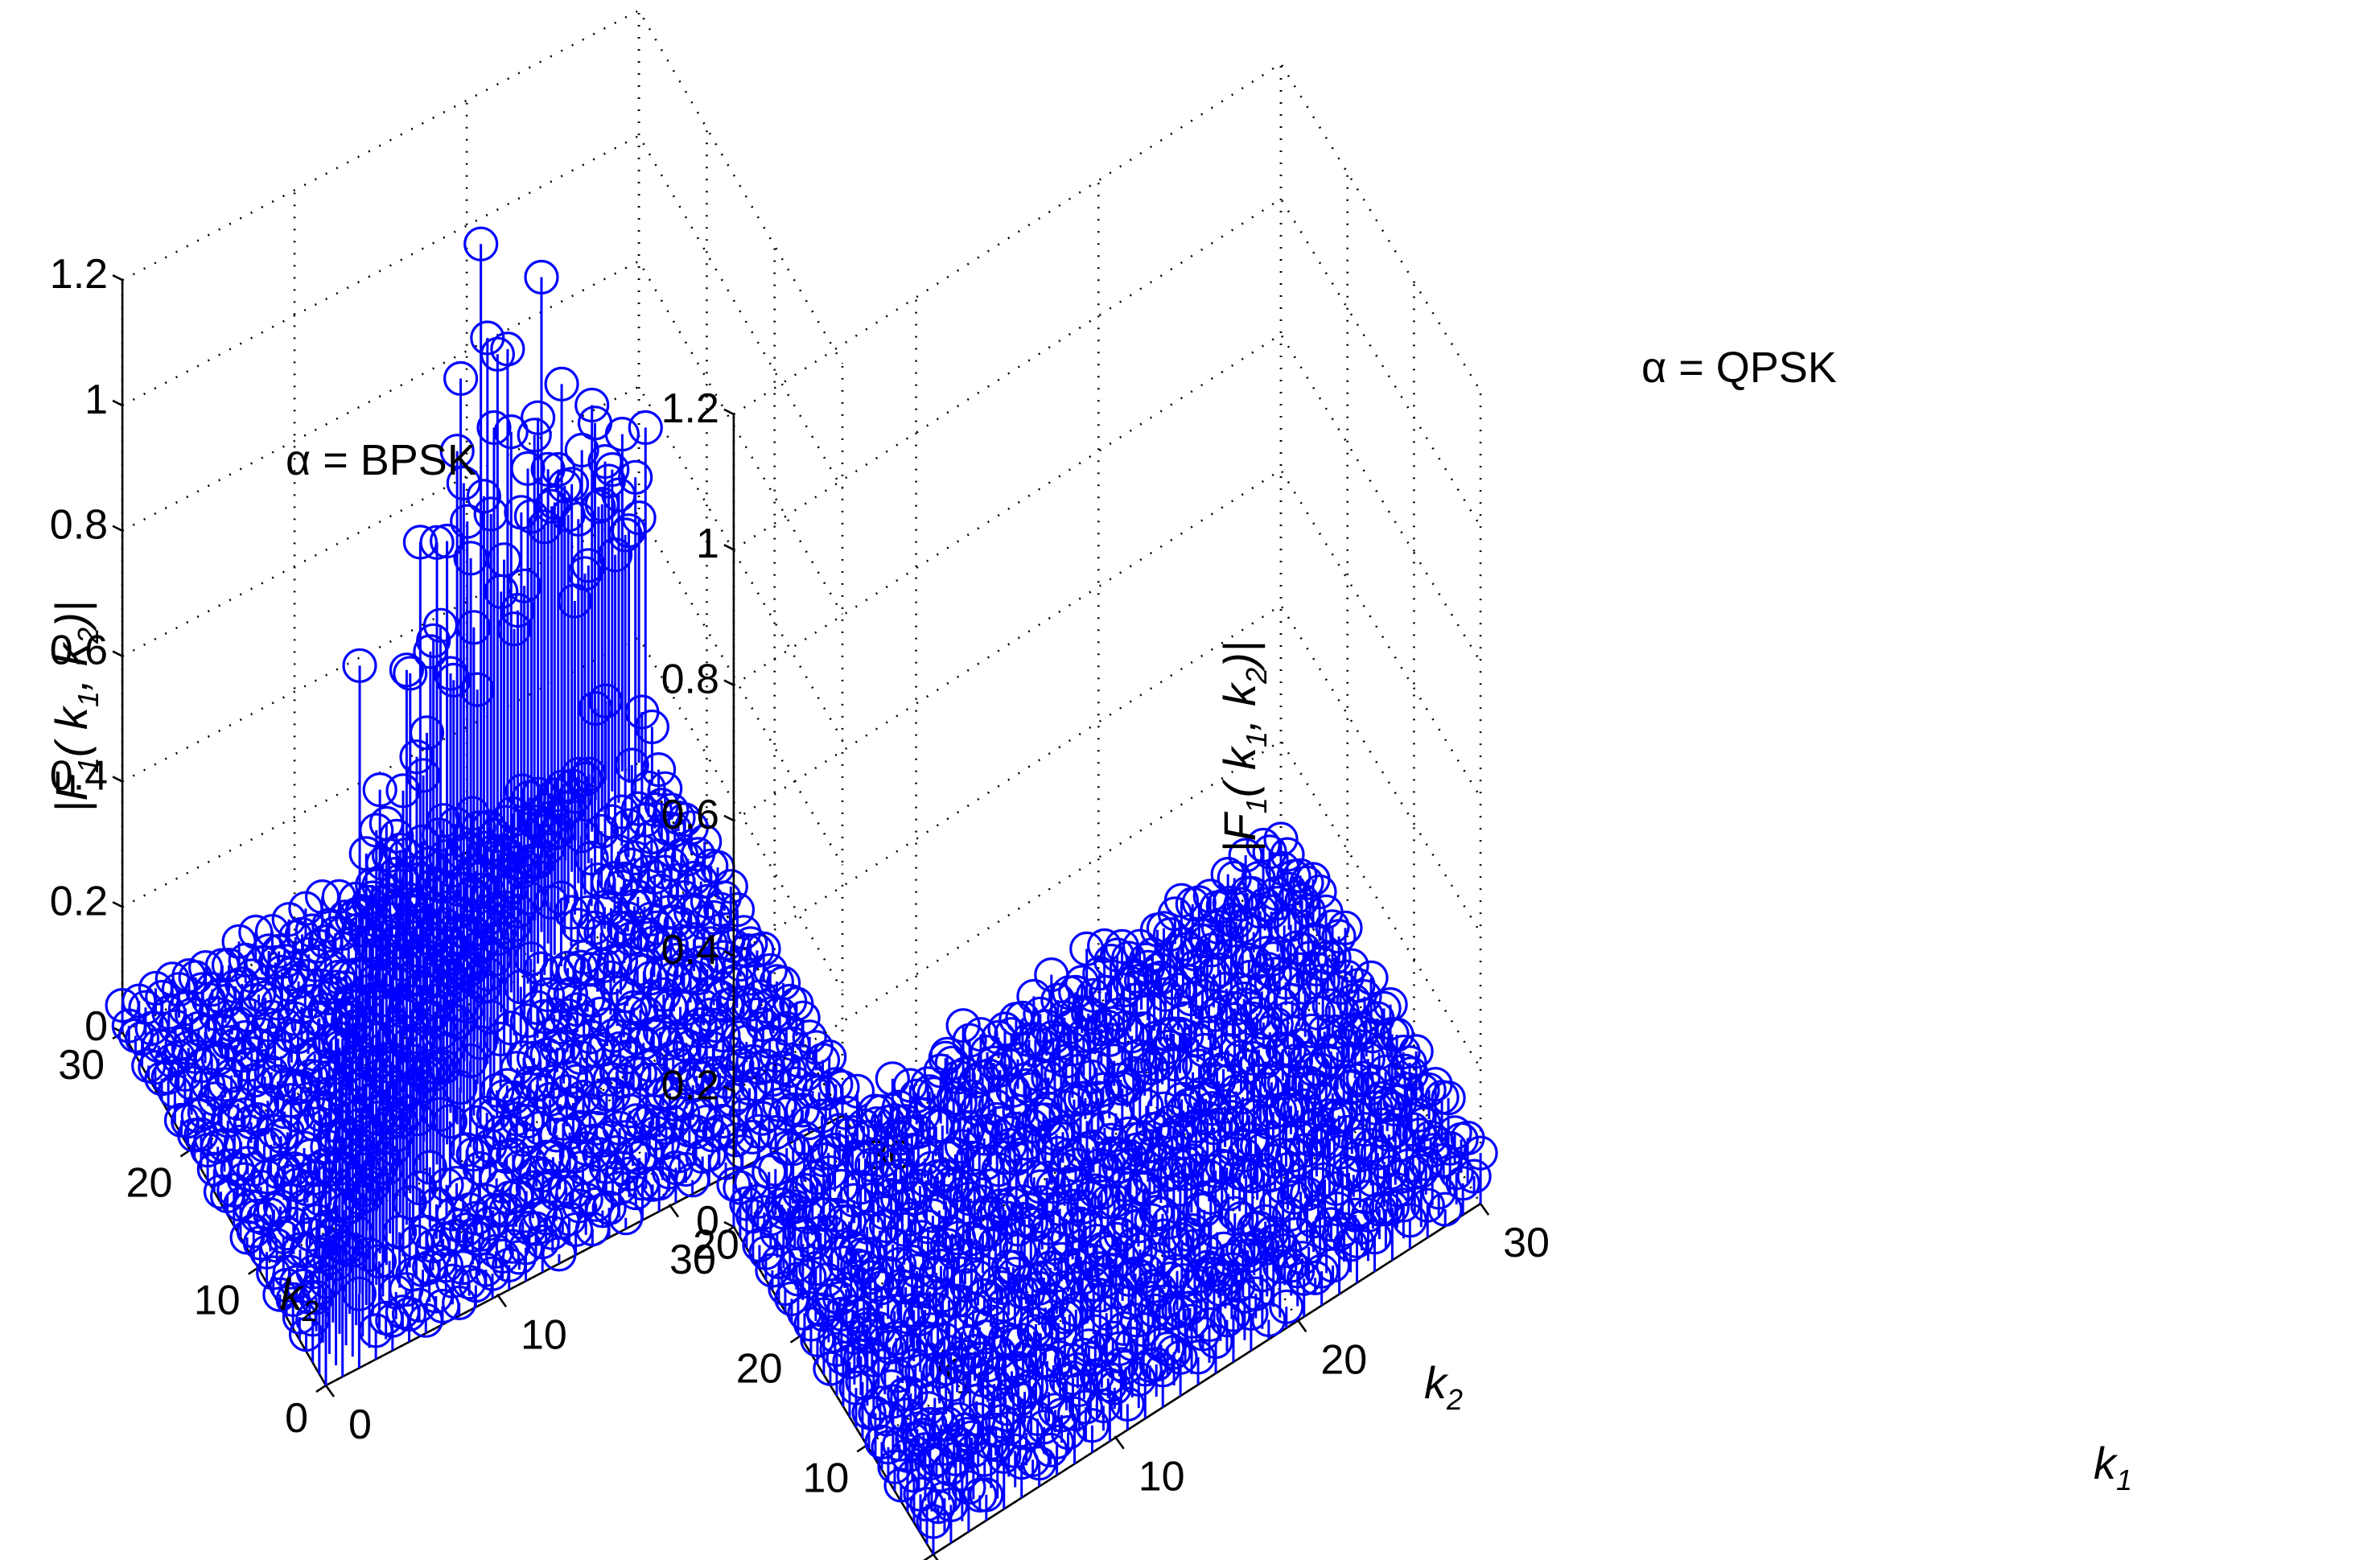 The width and height of the screenshot is (2380, 1560). What do you see at coordinates (79, 775) in the screenshot?
I see `z-tick-label: 0.4` at bounding box center [79, 775].